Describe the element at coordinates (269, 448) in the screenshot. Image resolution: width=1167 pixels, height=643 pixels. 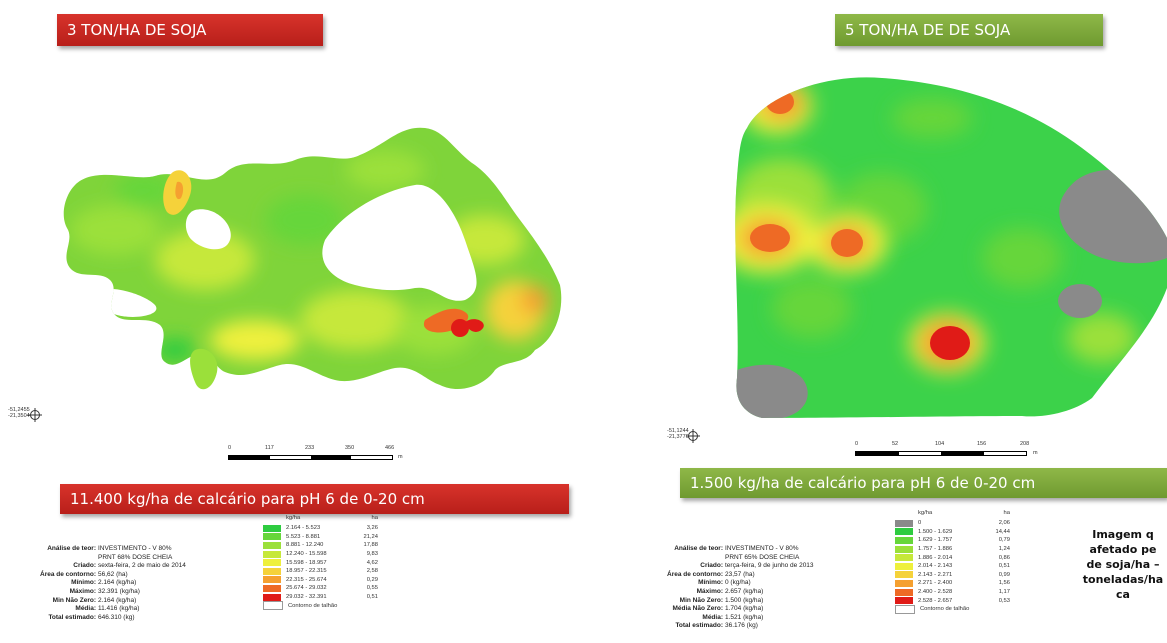
I see `scale-label: 117` at that location.